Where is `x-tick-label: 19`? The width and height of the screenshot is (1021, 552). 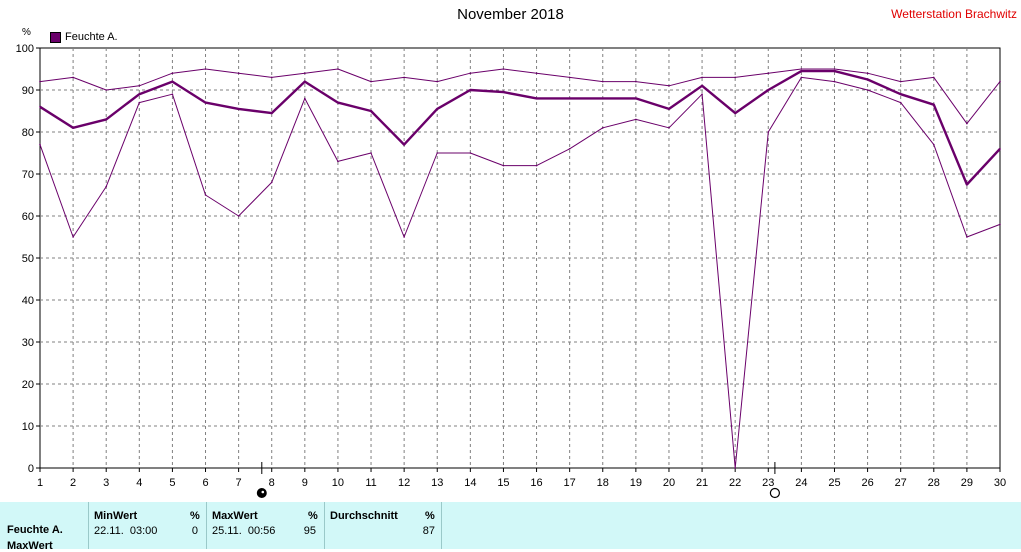 x-tick-label: 19 is located at coordinates (636, 483).